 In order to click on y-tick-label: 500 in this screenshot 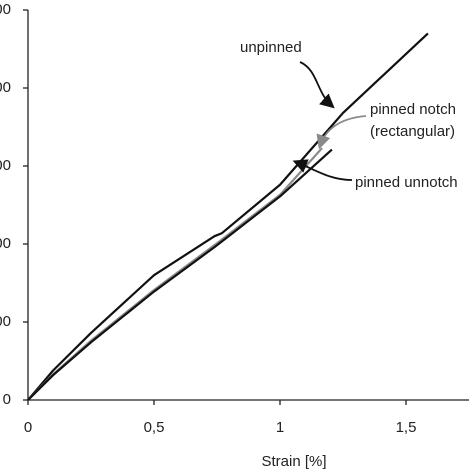, I will do `click(5, 9)`.